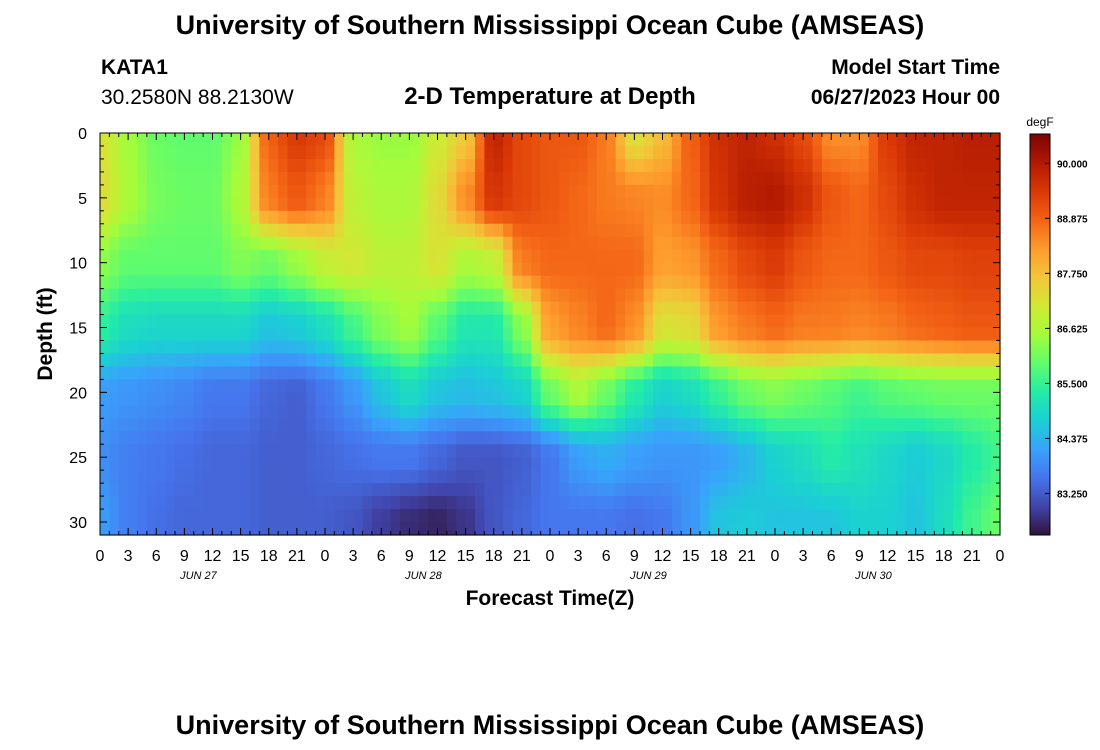 The image size is (1100, 750). What do you see at coordinates (45, 333) in the screenshot?
I see `y-axis-label: Depth (ft)` at bounding box center [45, 333].